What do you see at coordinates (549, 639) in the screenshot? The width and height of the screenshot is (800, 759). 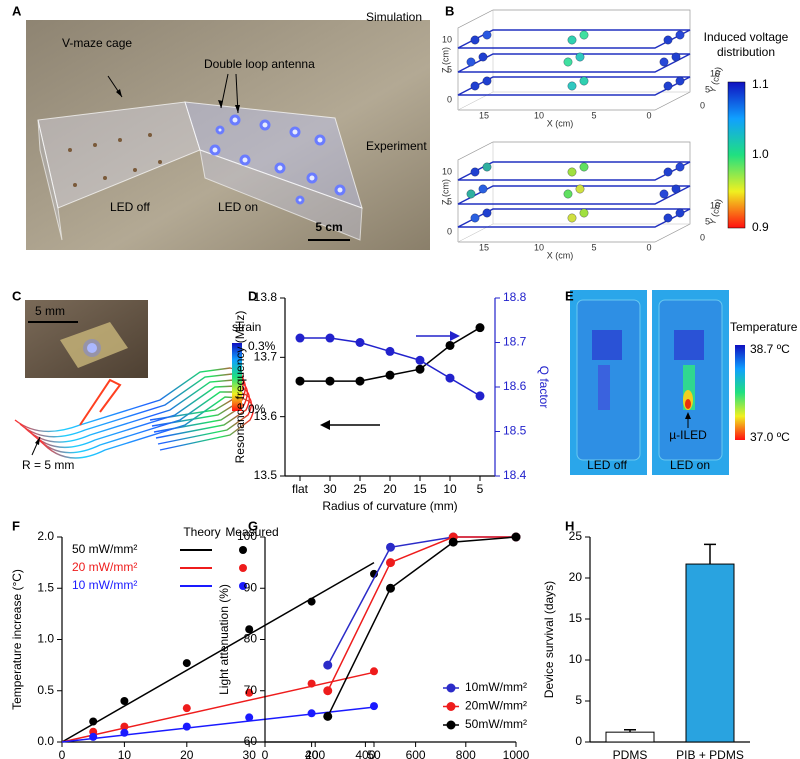 I see `y-axis-title: Device survival (days)` at bounding box center [549, 639].